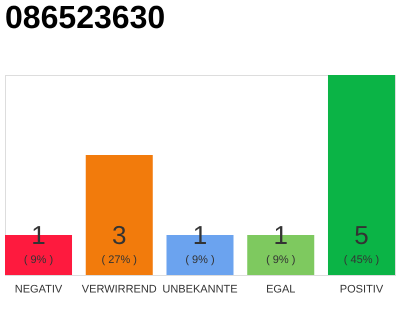 This screenshot has height=320, width=410. Describe the element at coordinates (200, 290) in the screenshot. I see `x-tick-label: UNBEKANNTE` at that location.